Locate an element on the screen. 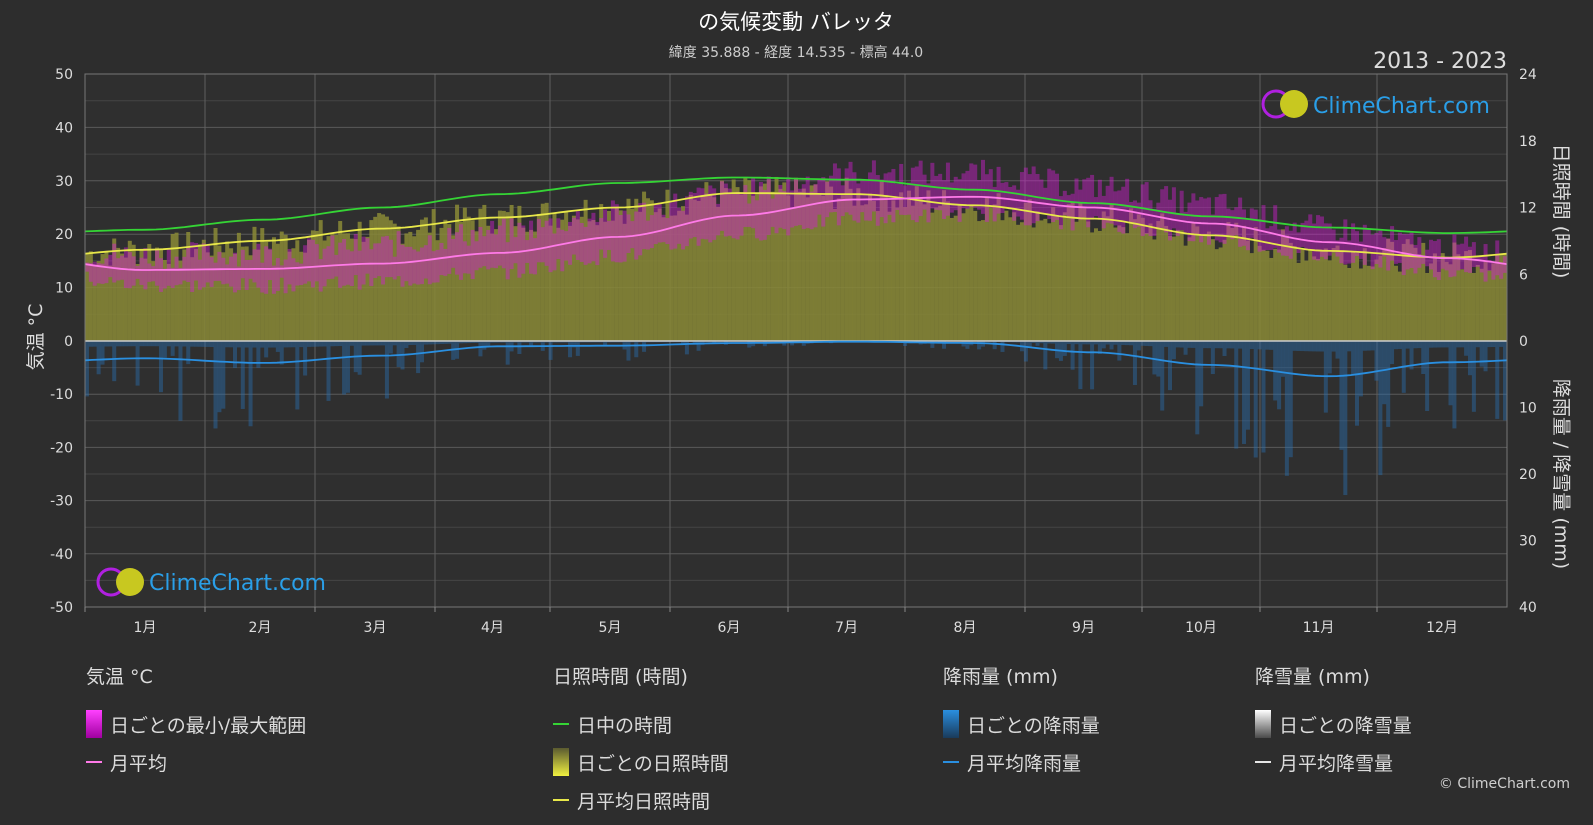  y-right-bottom-tick-label: 10 is located at coordinates (1528, 409).